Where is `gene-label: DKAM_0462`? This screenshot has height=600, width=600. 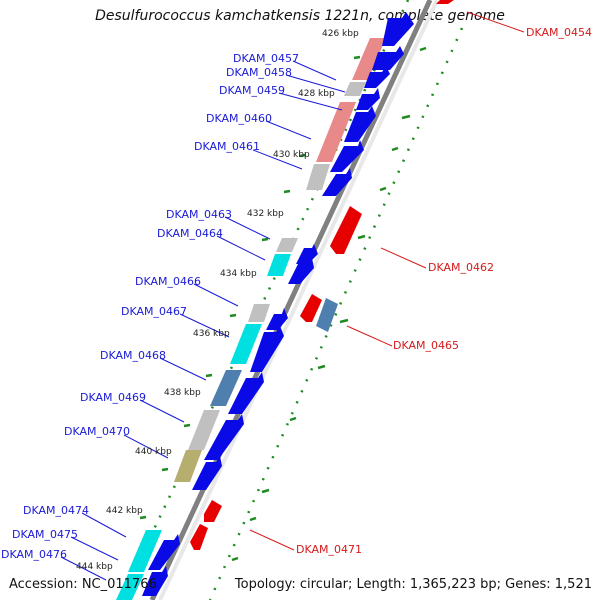
gene-label: DKAM_0462 is located at coordinates (461, 267).